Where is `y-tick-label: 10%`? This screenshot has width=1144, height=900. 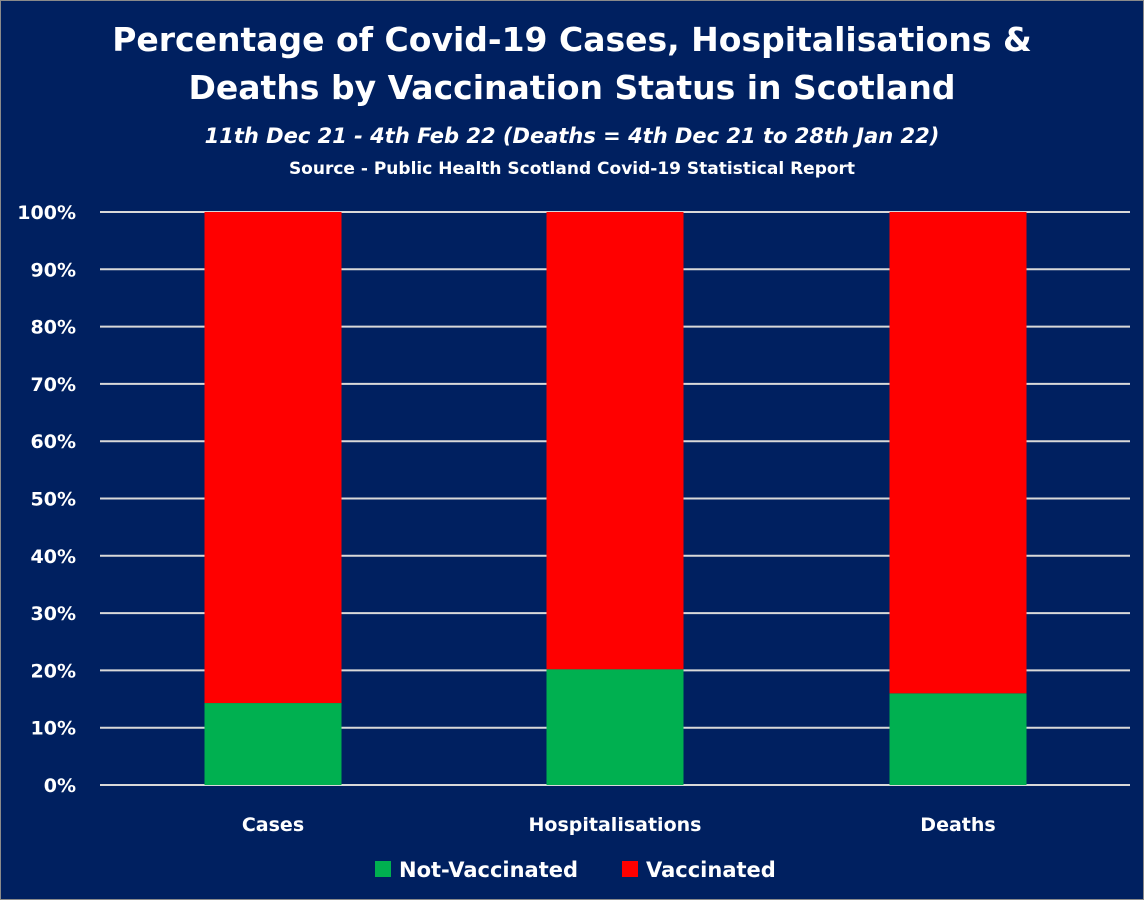
y-tick-label: 10% is located at coordinates (53, 729).